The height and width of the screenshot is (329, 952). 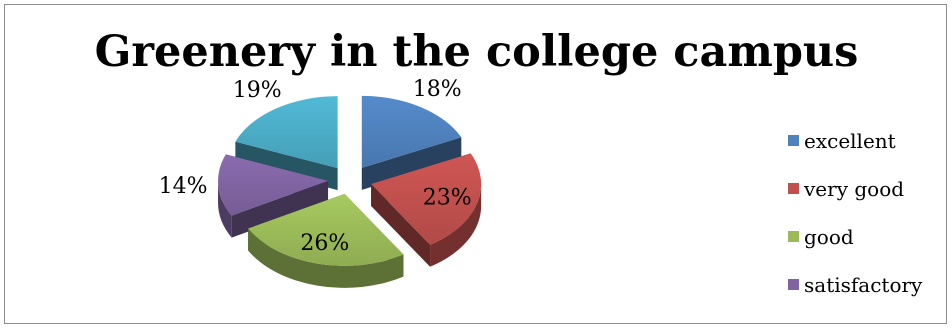 I want to click on pie-data-label: 23%, so click(x=447, y=197).